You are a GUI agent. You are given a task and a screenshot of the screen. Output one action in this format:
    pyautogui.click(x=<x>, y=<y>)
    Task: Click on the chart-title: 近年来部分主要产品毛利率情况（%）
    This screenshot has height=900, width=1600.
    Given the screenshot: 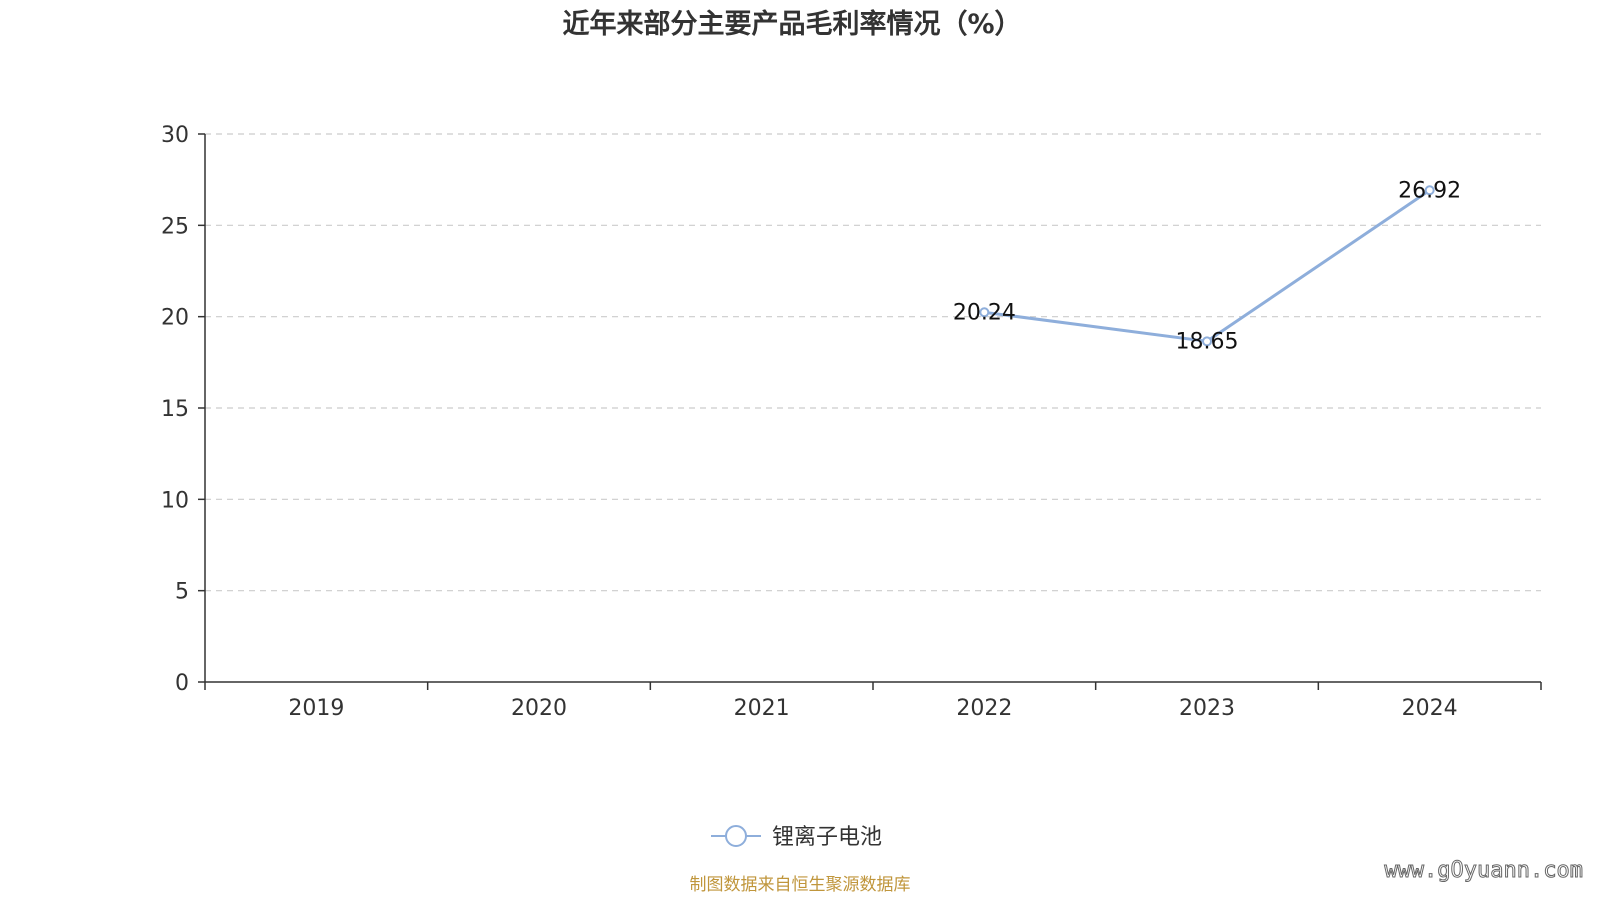 What is the action you would take?
    pyautogui.click(x=791, y=24)
    